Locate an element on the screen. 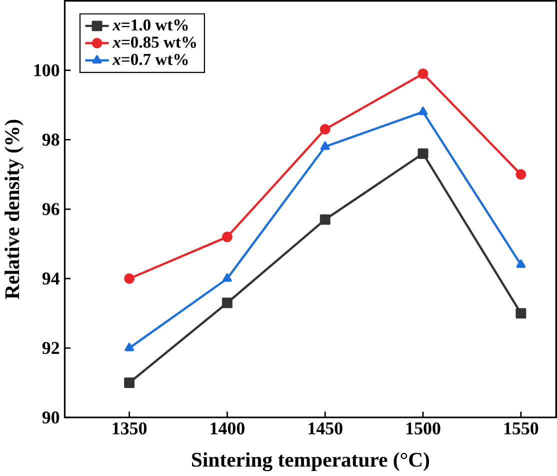 This screenshot has height=476, width=557. x-tick-label: 1500 is located at coordinates (423, 428).